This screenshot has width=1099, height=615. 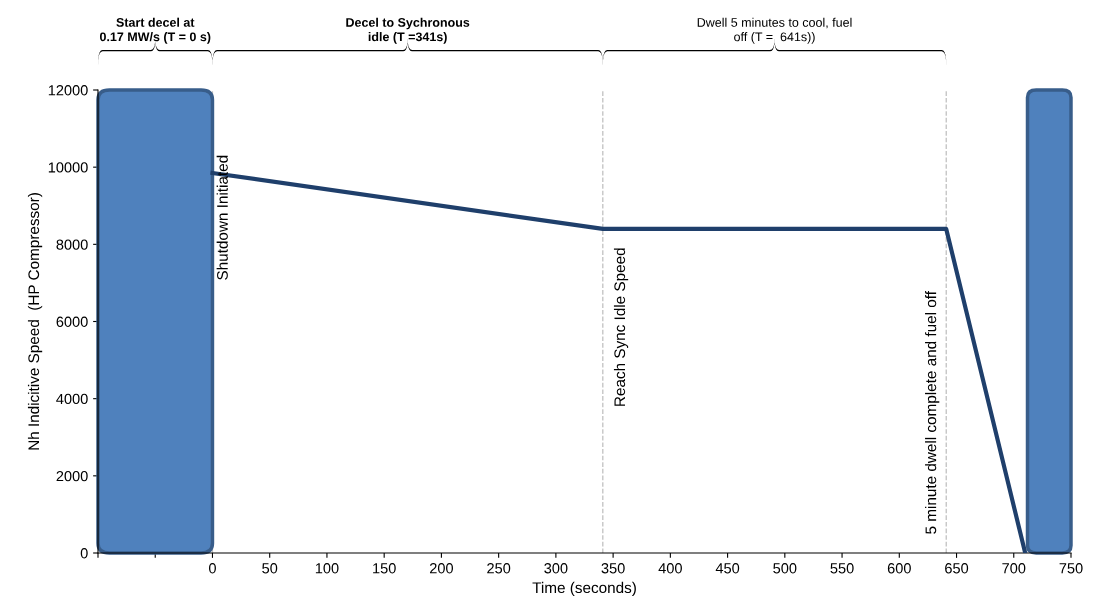 What do you see at coordinates (72, 399) in the screenshot?
I see `y-tick-label: 4000` at bounding box center [72, 399].